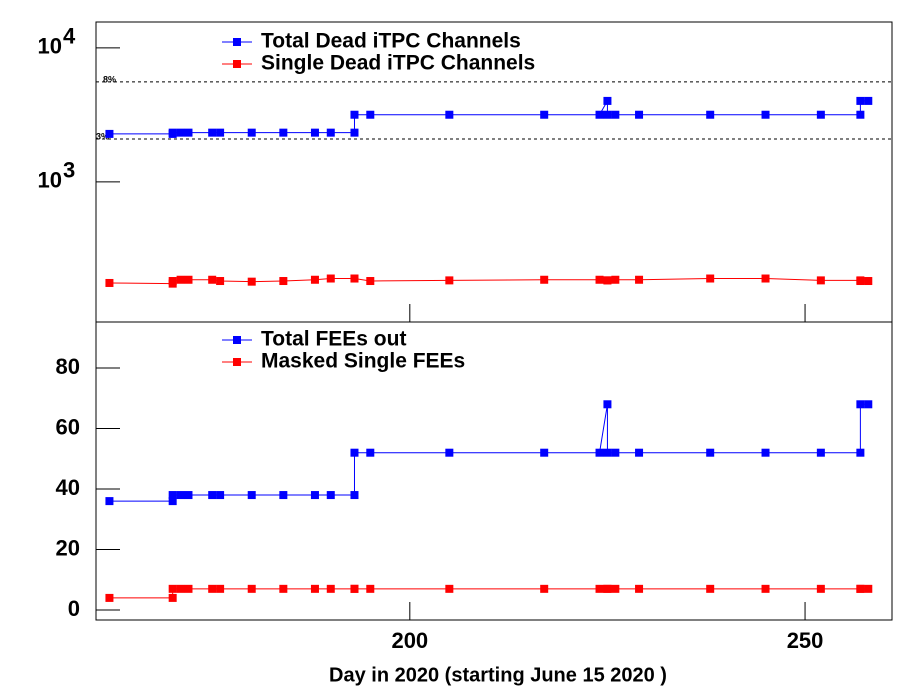  What do you see at coordinates (391, 41) in the screenshot?
I see `legend-label: Total Dead iTPC Channels` at bounding box center [391, 41].